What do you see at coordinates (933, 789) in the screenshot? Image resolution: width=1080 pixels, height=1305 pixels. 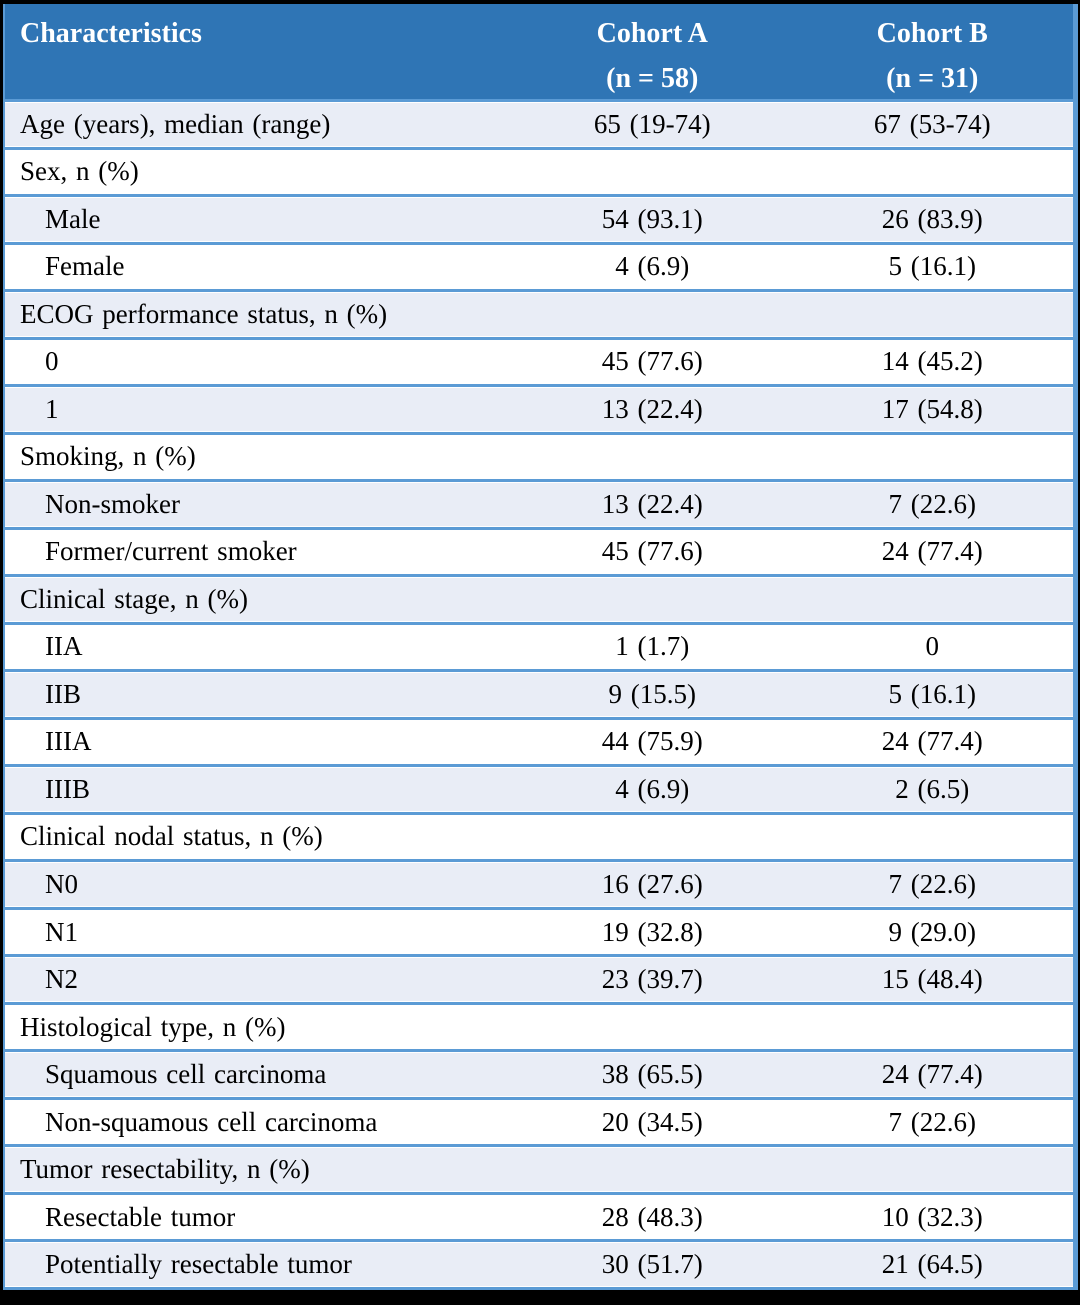 I see `cohort-b-value: 2 (6.5)` at bounding box center [933, 789].